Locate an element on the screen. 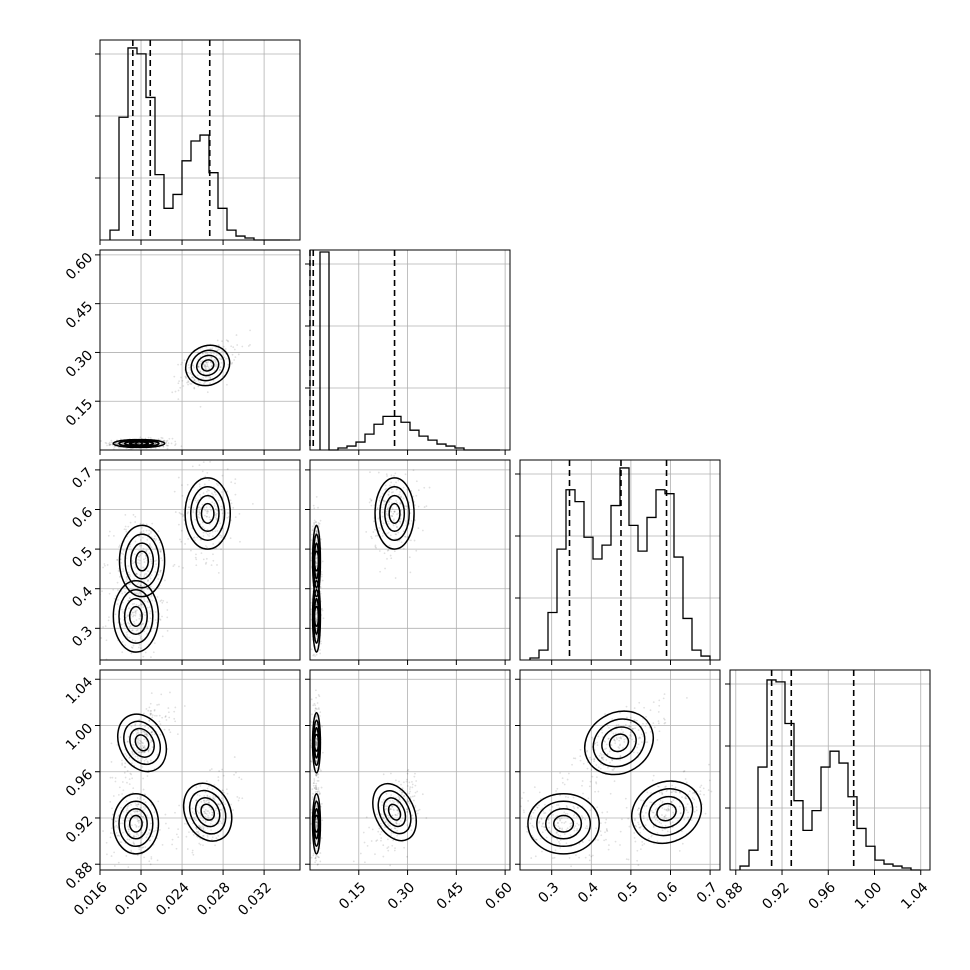  y-ticklabel-2-3: 0.6 is located at coordinates (82, 517).